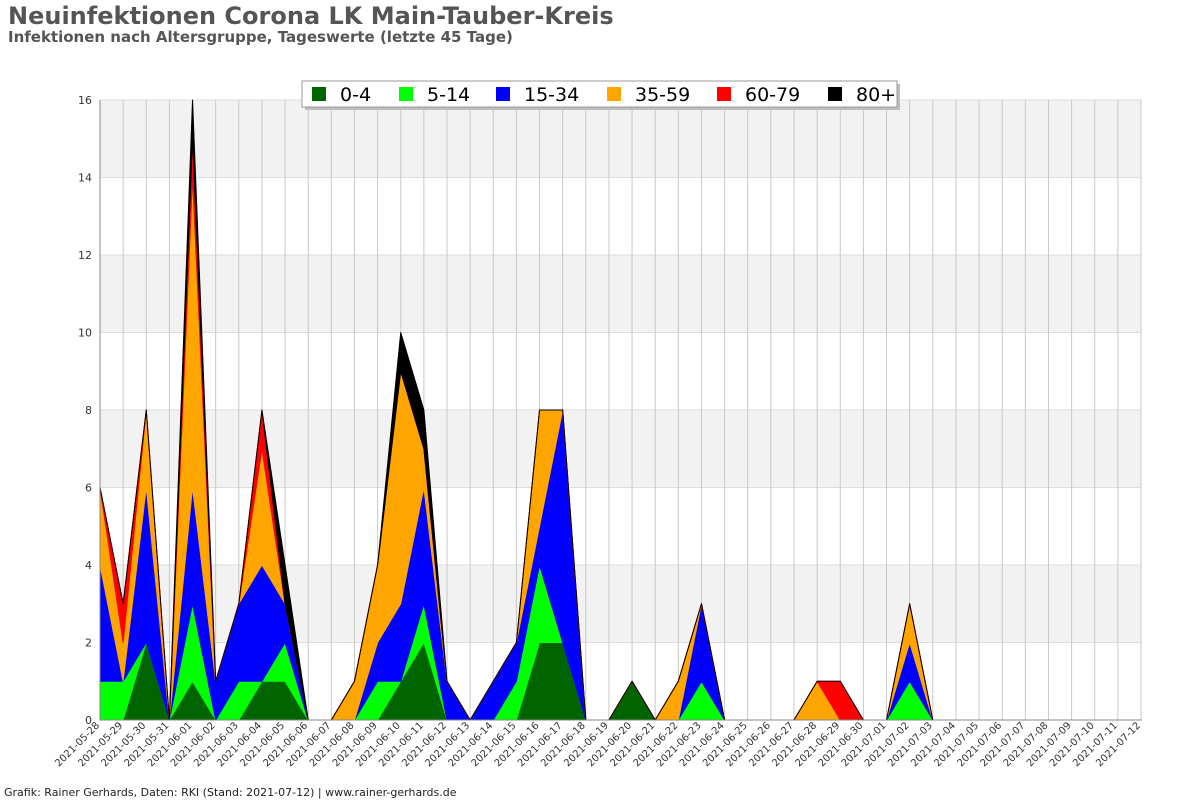 The image size is (1200, 800). What do you see at coordinates (551, 95) in the screenshot?
I see `legend-label: 15-34` at bounding box center [551, 95].